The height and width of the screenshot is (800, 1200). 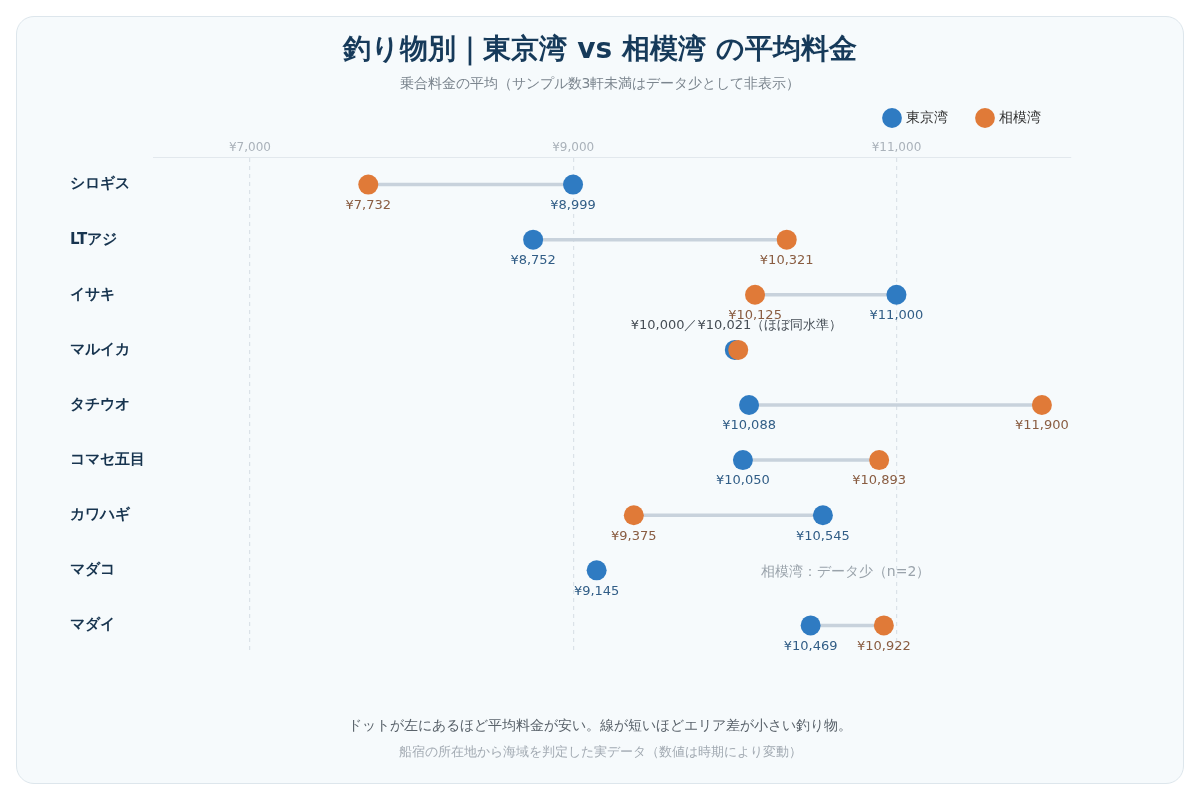 I want to click on data-label: ¥10,050, so click(x=743, y=480).